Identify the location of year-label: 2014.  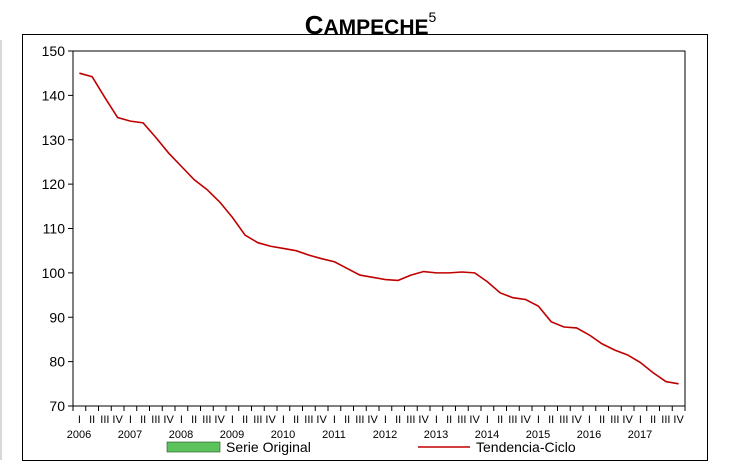
(487, 435).